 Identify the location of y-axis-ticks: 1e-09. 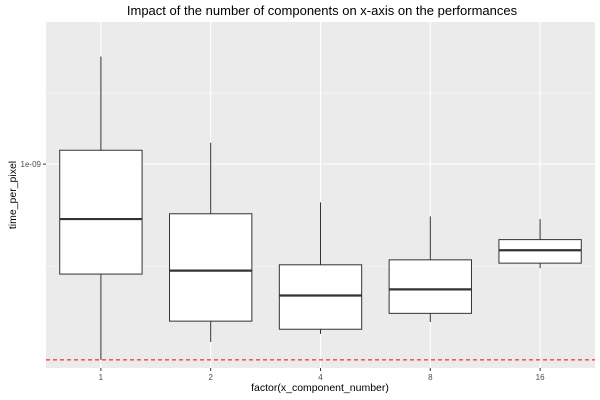
(33, 164).